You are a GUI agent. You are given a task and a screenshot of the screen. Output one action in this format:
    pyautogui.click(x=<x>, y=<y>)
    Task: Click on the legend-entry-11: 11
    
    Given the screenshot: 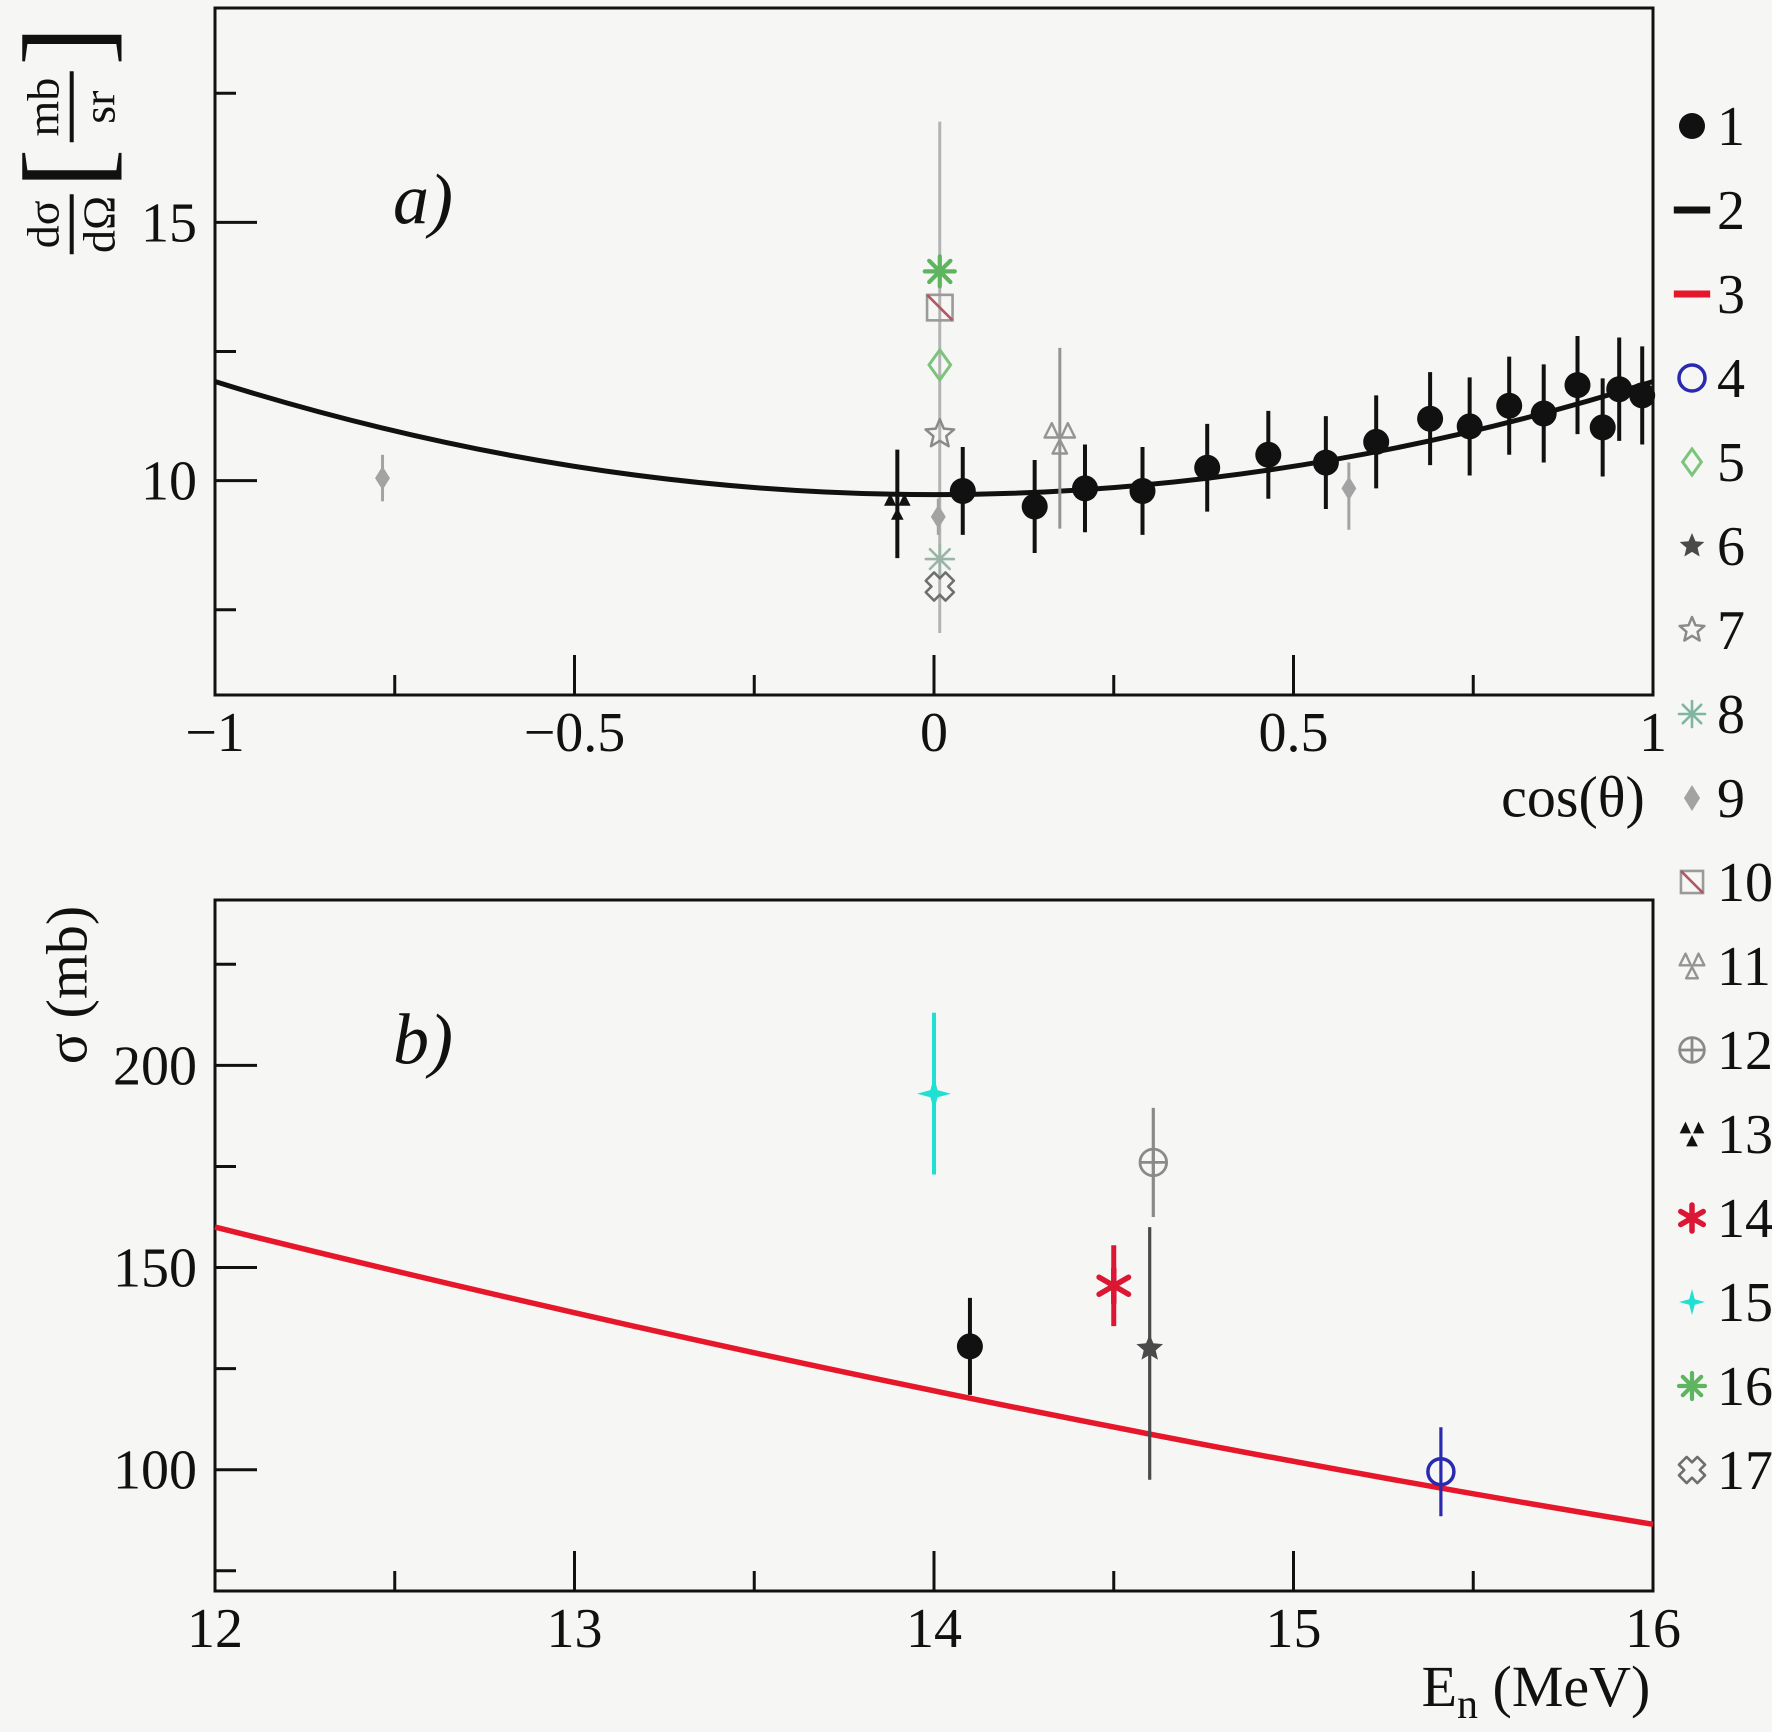 What is the action you would take?
    pyautogui.click(x=1724, y=967)
    